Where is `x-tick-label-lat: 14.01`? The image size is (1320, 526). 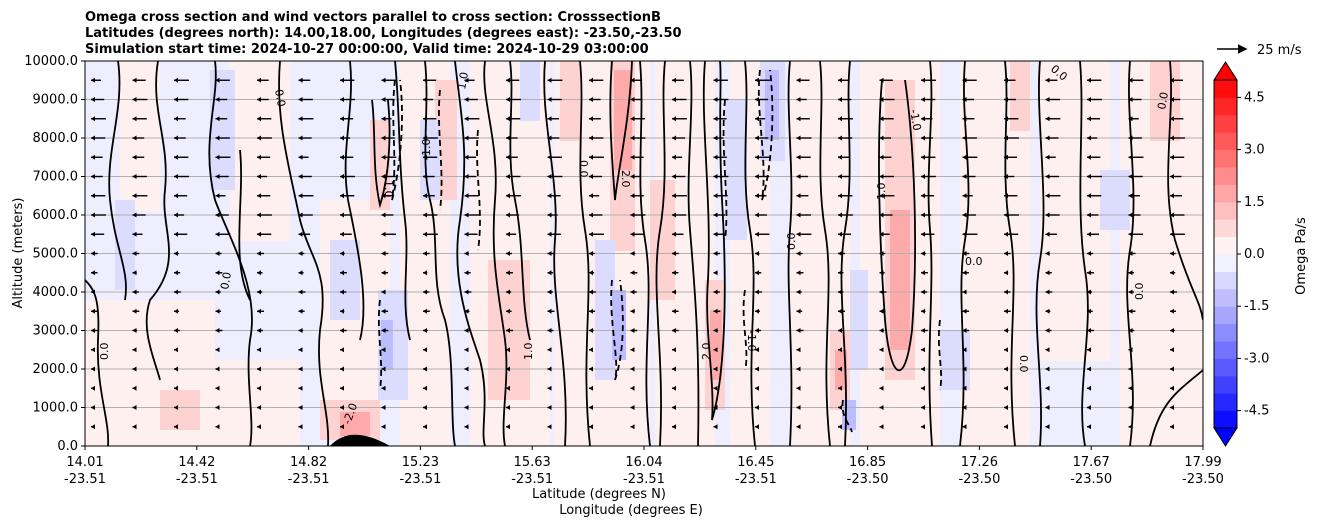 x-tick-label-lat: 14.01 is located at coordinates (84, 462).